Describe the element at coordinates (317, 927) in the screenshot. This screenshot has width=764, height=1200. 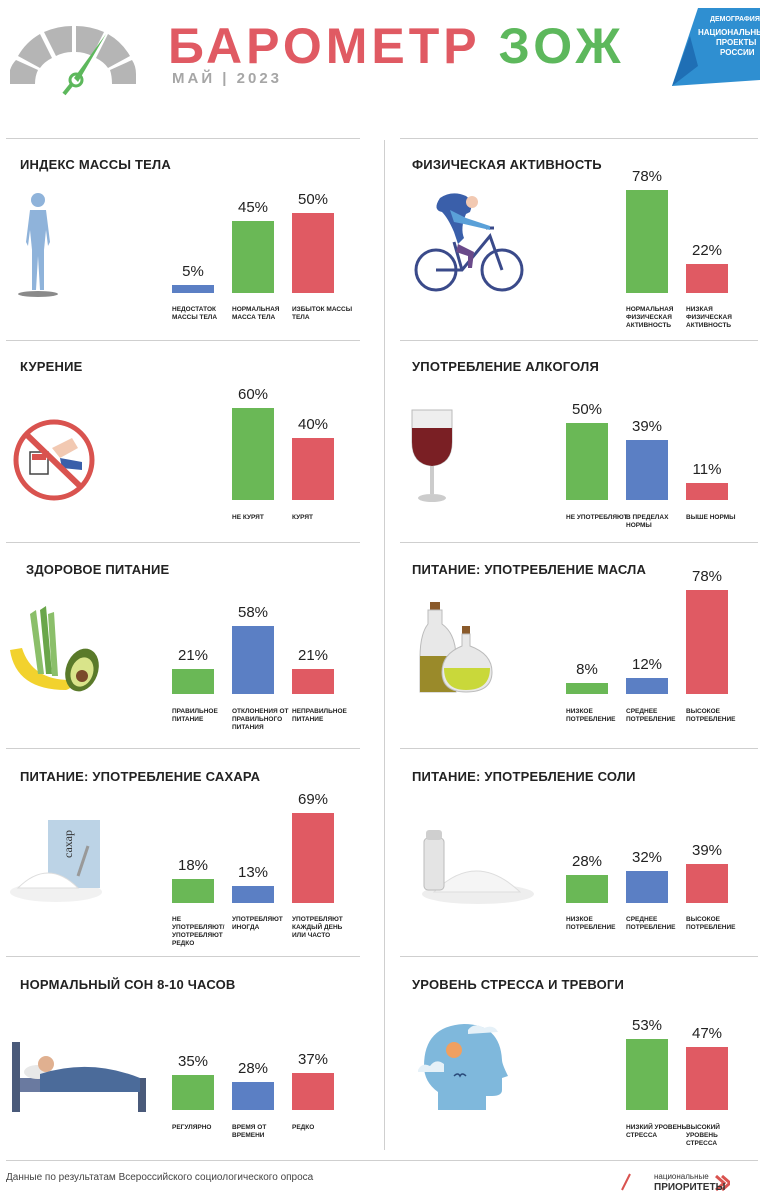
I see `category-label: УПОТРЕБЛЯЮТ КАЖДЫЙ ДЕНЬ ИЛИ ЧАСТО` at that location.